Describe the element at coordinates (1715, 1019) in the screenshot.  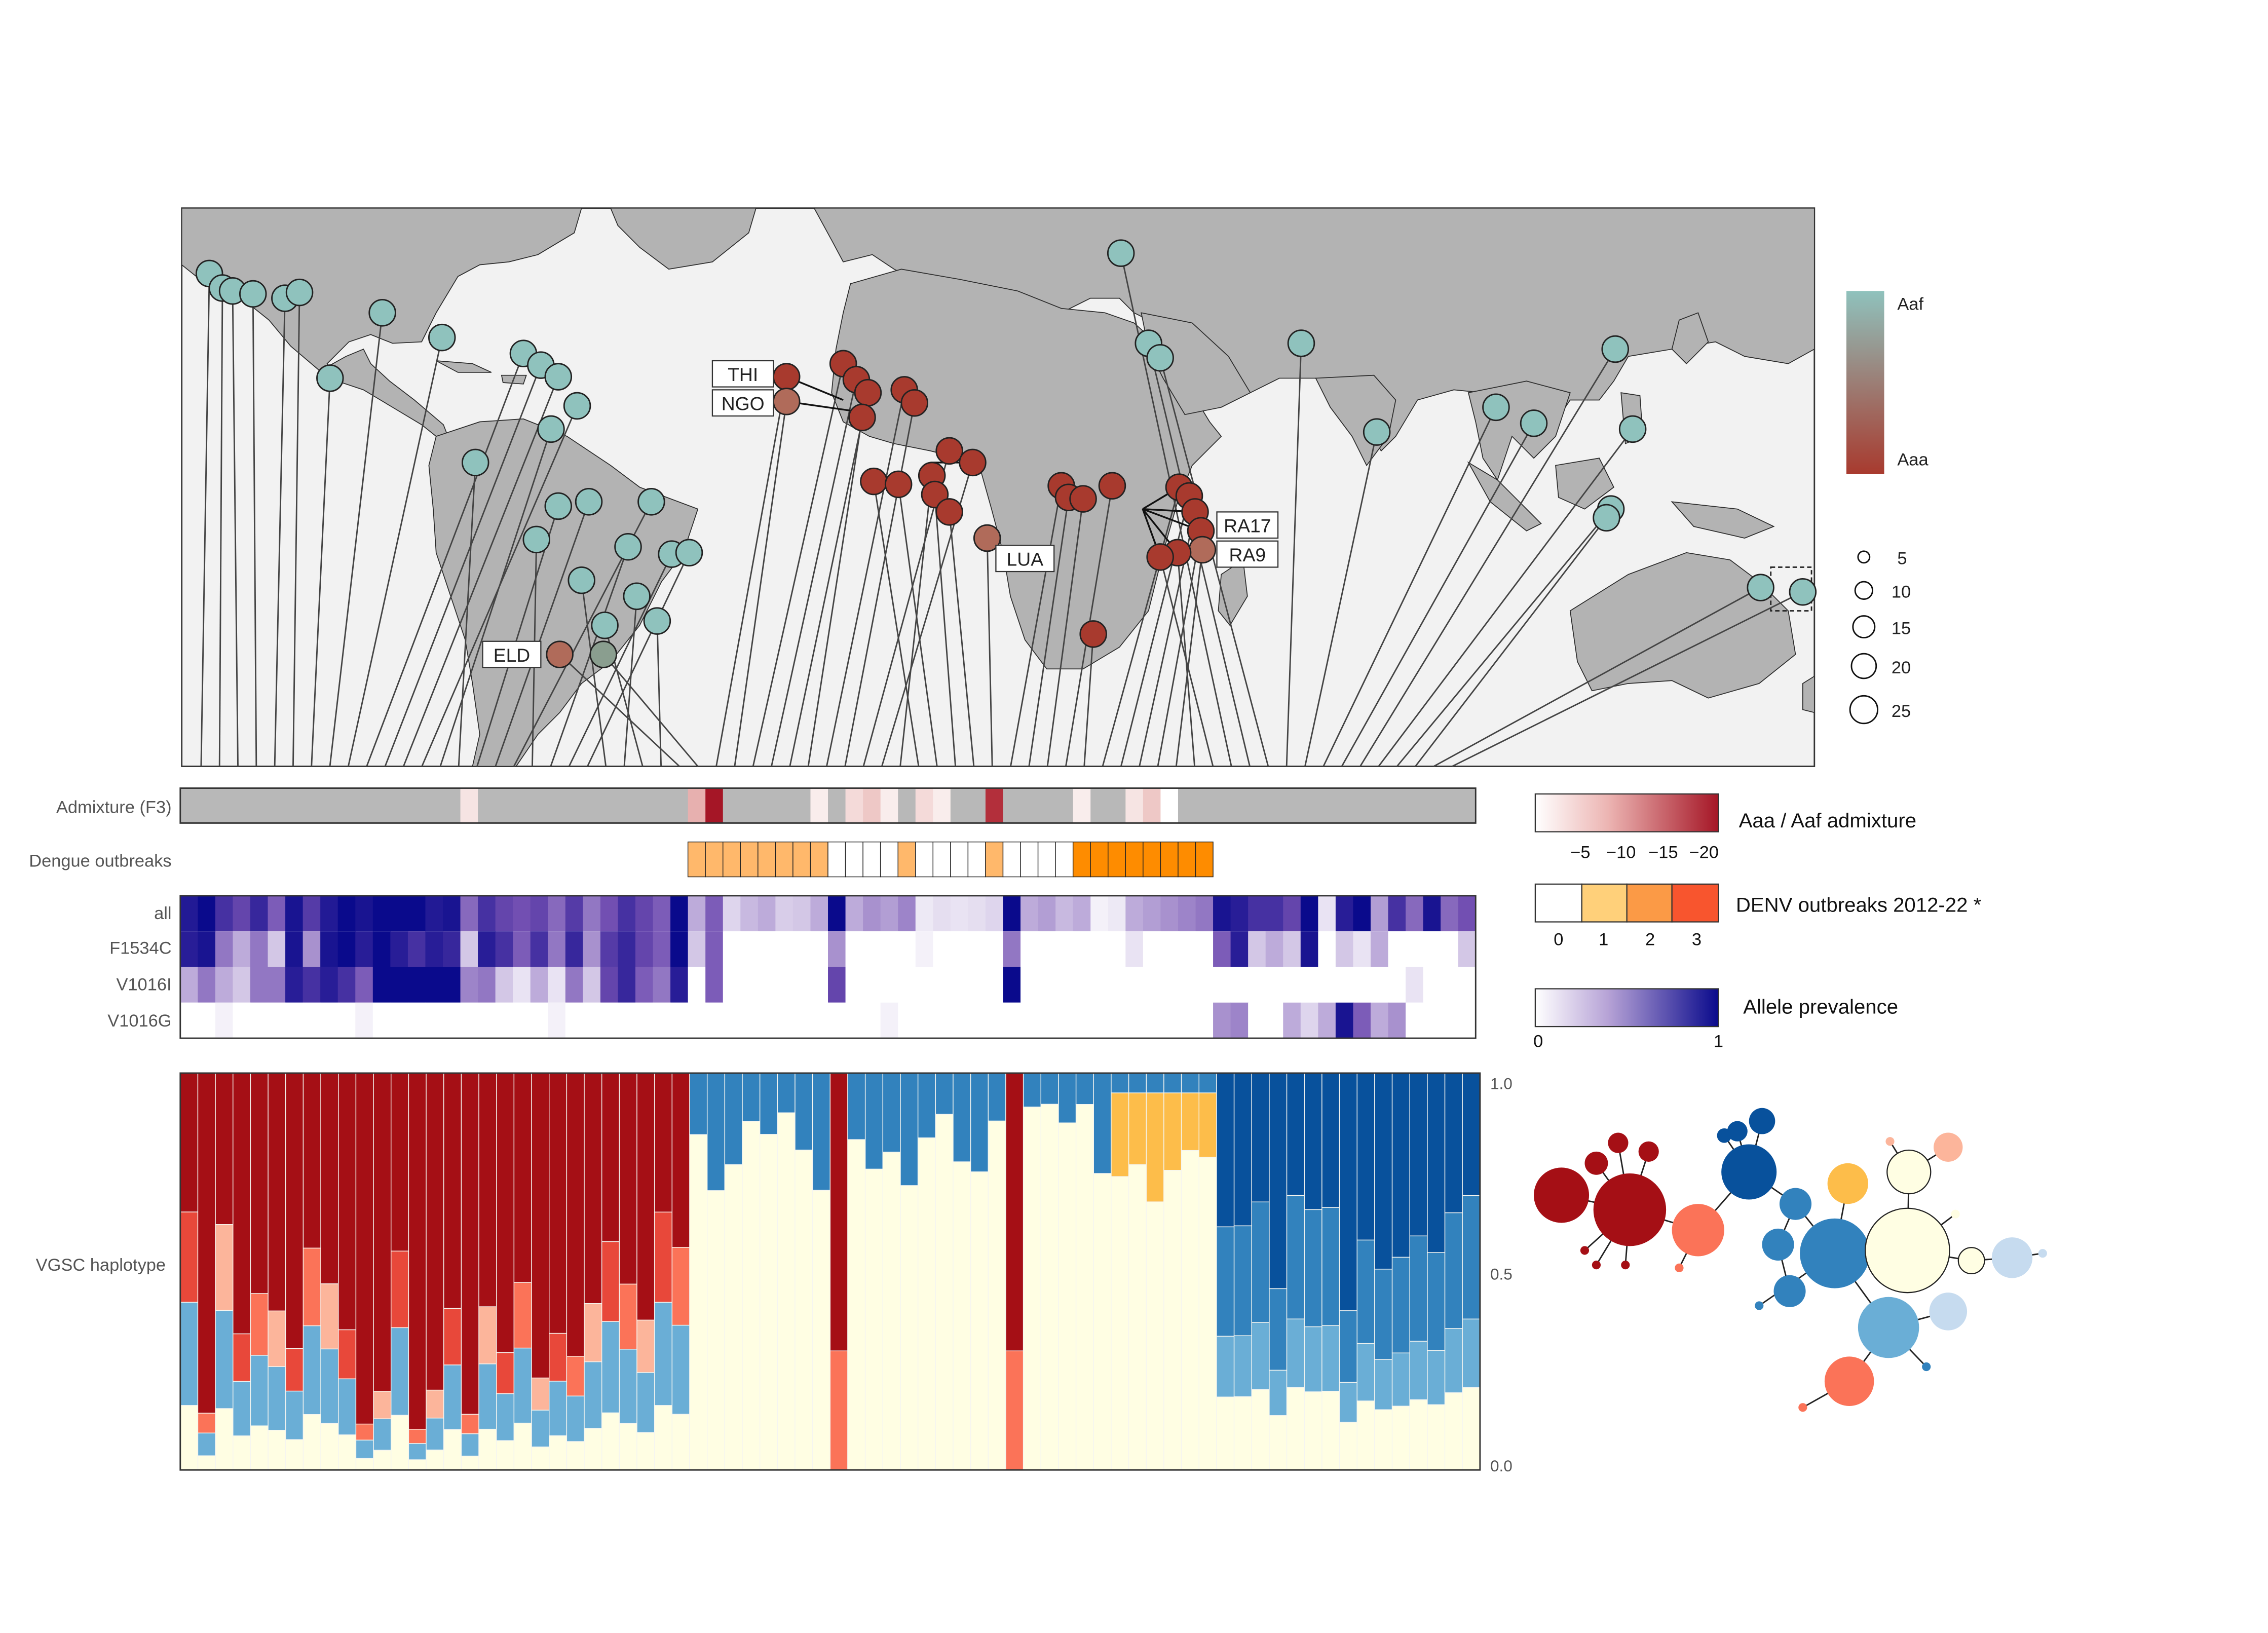
I see `allele-legend: Allele prevalence 0 1` at that location.